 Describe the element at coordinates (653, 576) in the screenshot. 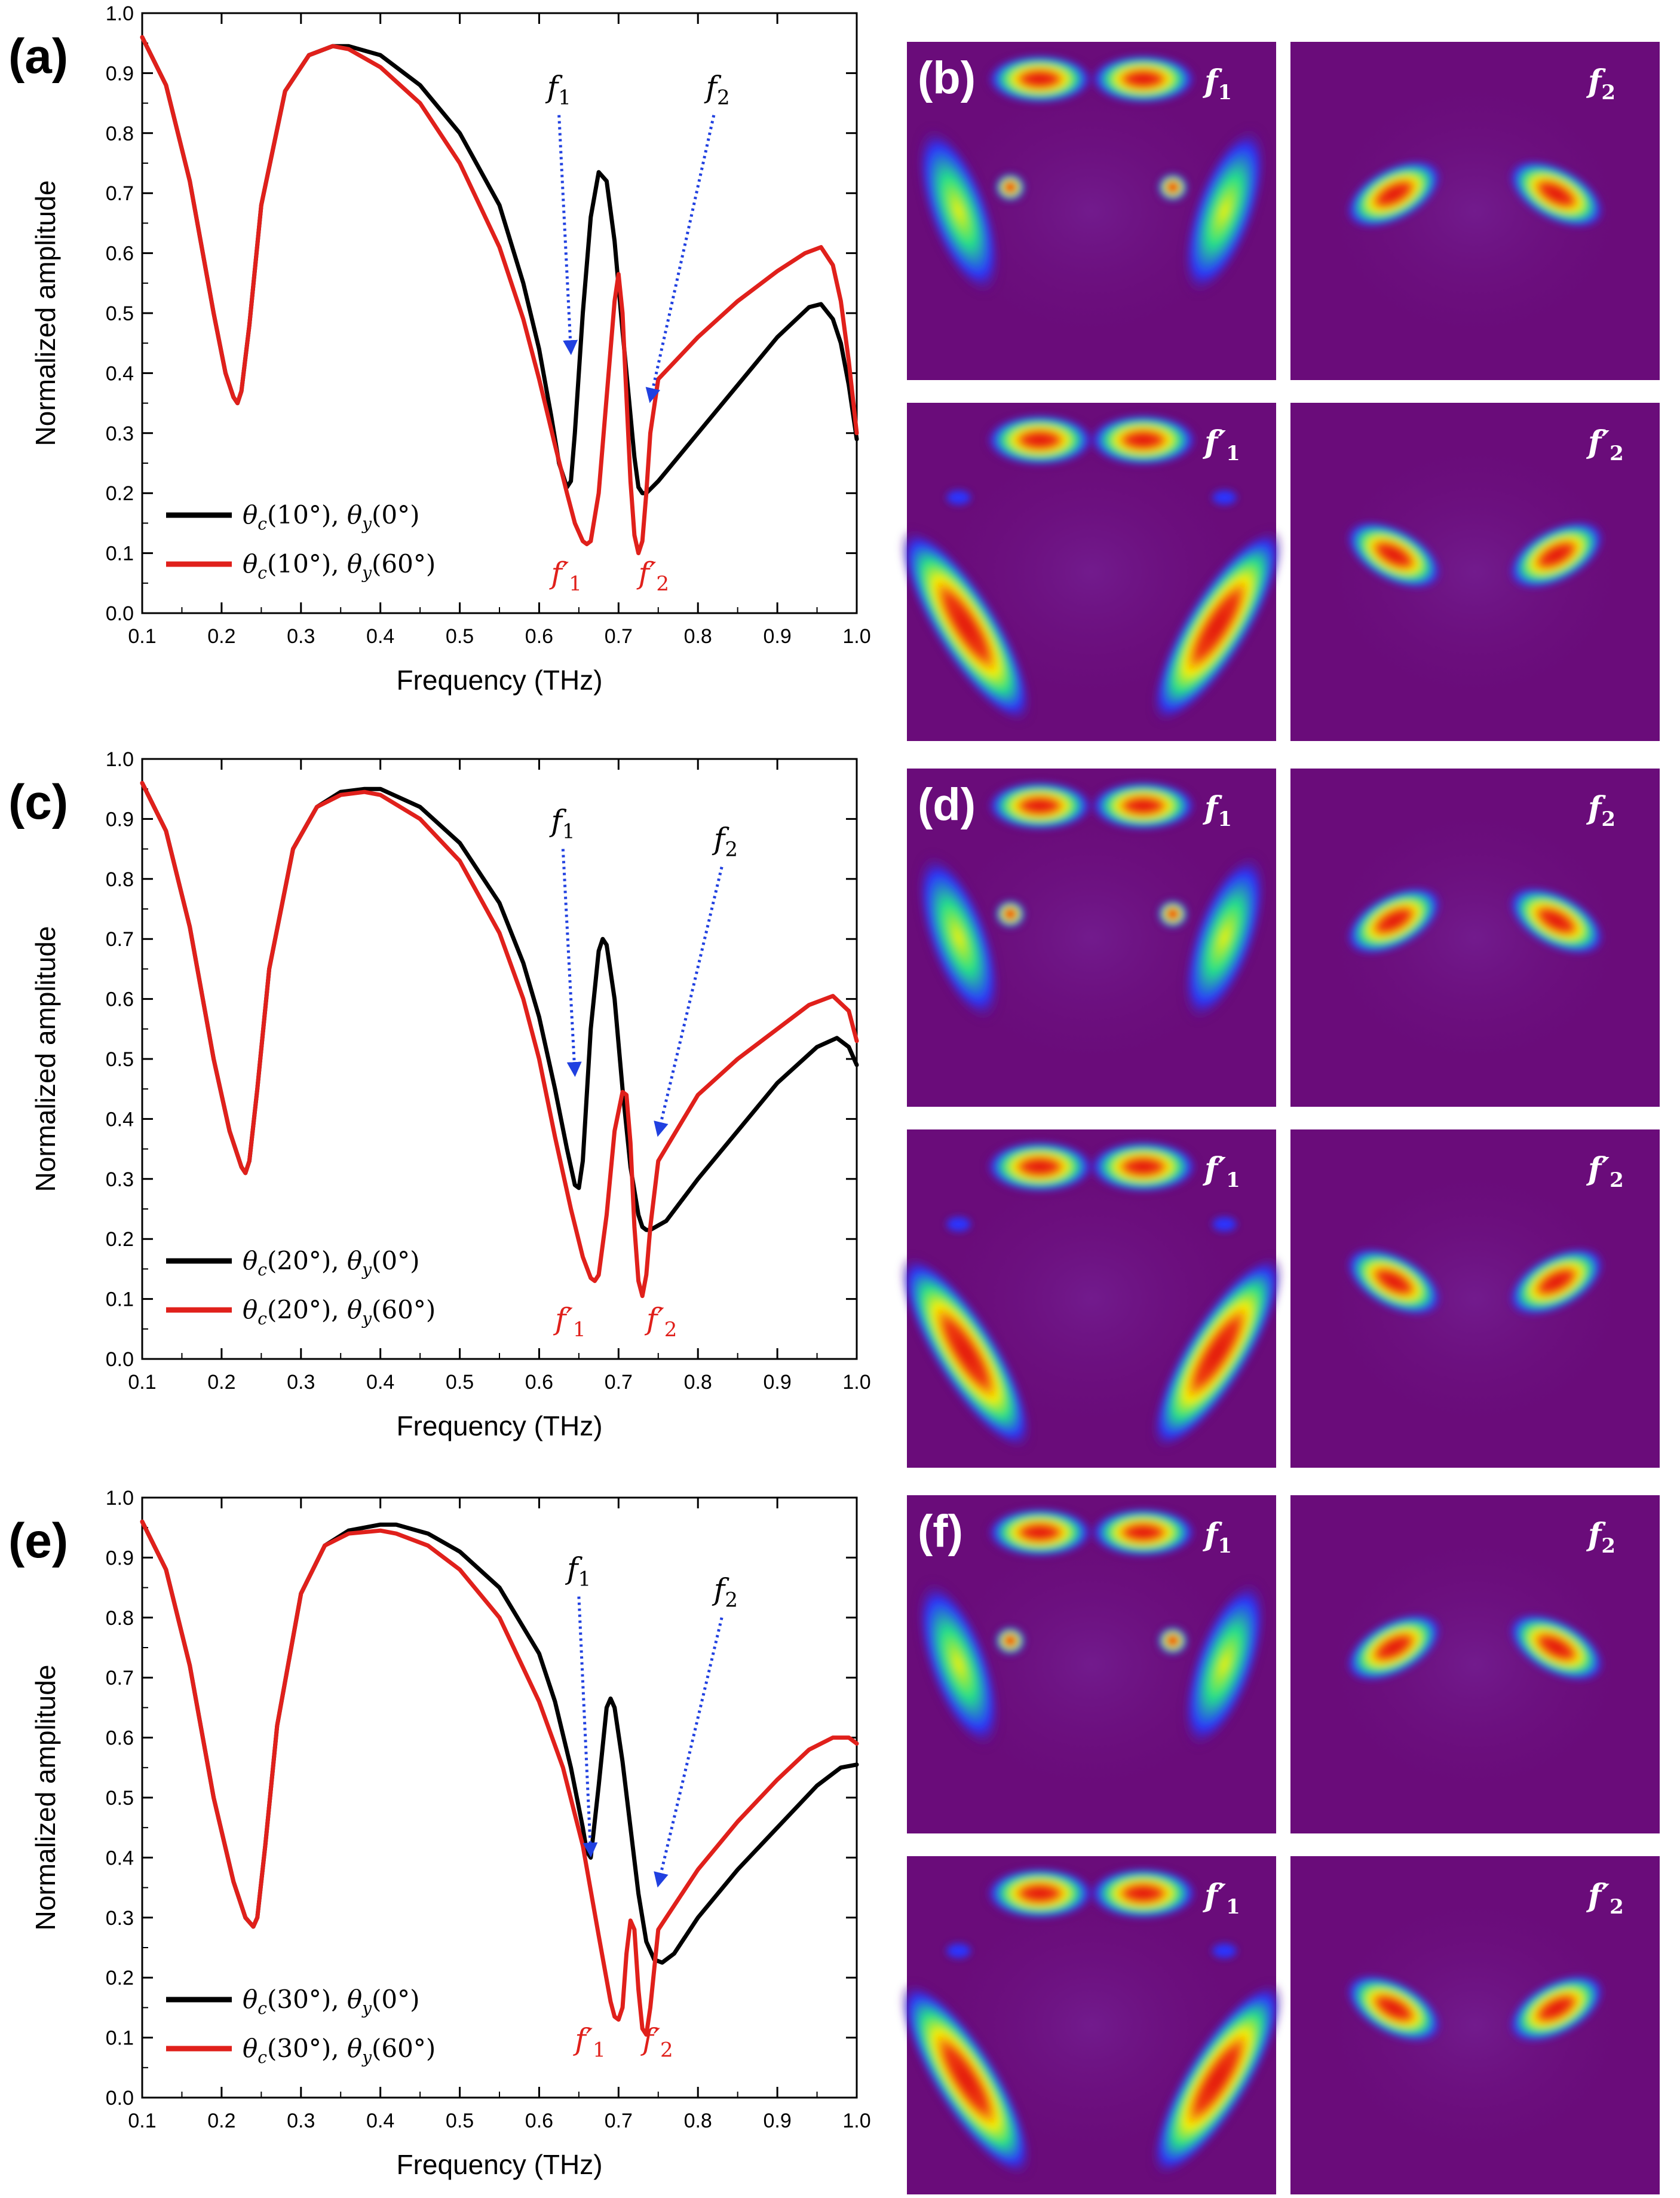

I see `f2-prime-label: f′2` at that location.